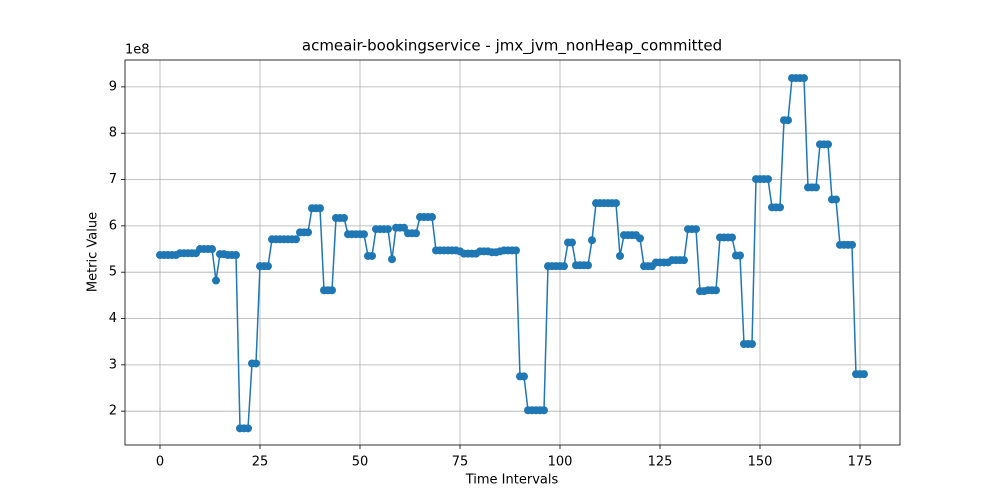 This screenshot has width=1000, height=504. Describe the element at coordinates (113, 411) in the screenshot. I see `y-tick-label: 2` at that location.